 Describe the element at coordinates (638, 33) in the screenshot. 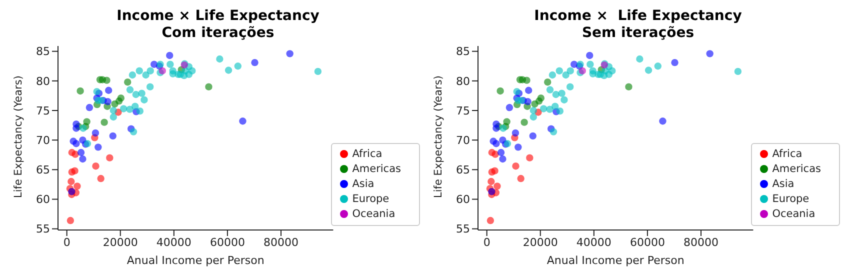

I see `chart-subtitle: Sem iterações` at that location.